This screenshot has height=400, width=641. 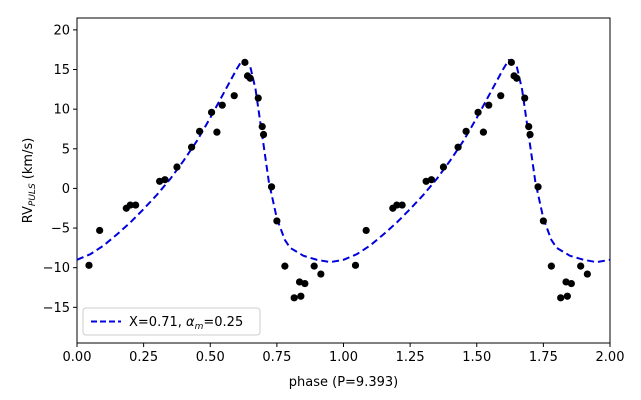 What do you see at coordinates (476, 357) in the screenshot?
I see `x-tick-label: 1.50` at bounding box center [476, 357].